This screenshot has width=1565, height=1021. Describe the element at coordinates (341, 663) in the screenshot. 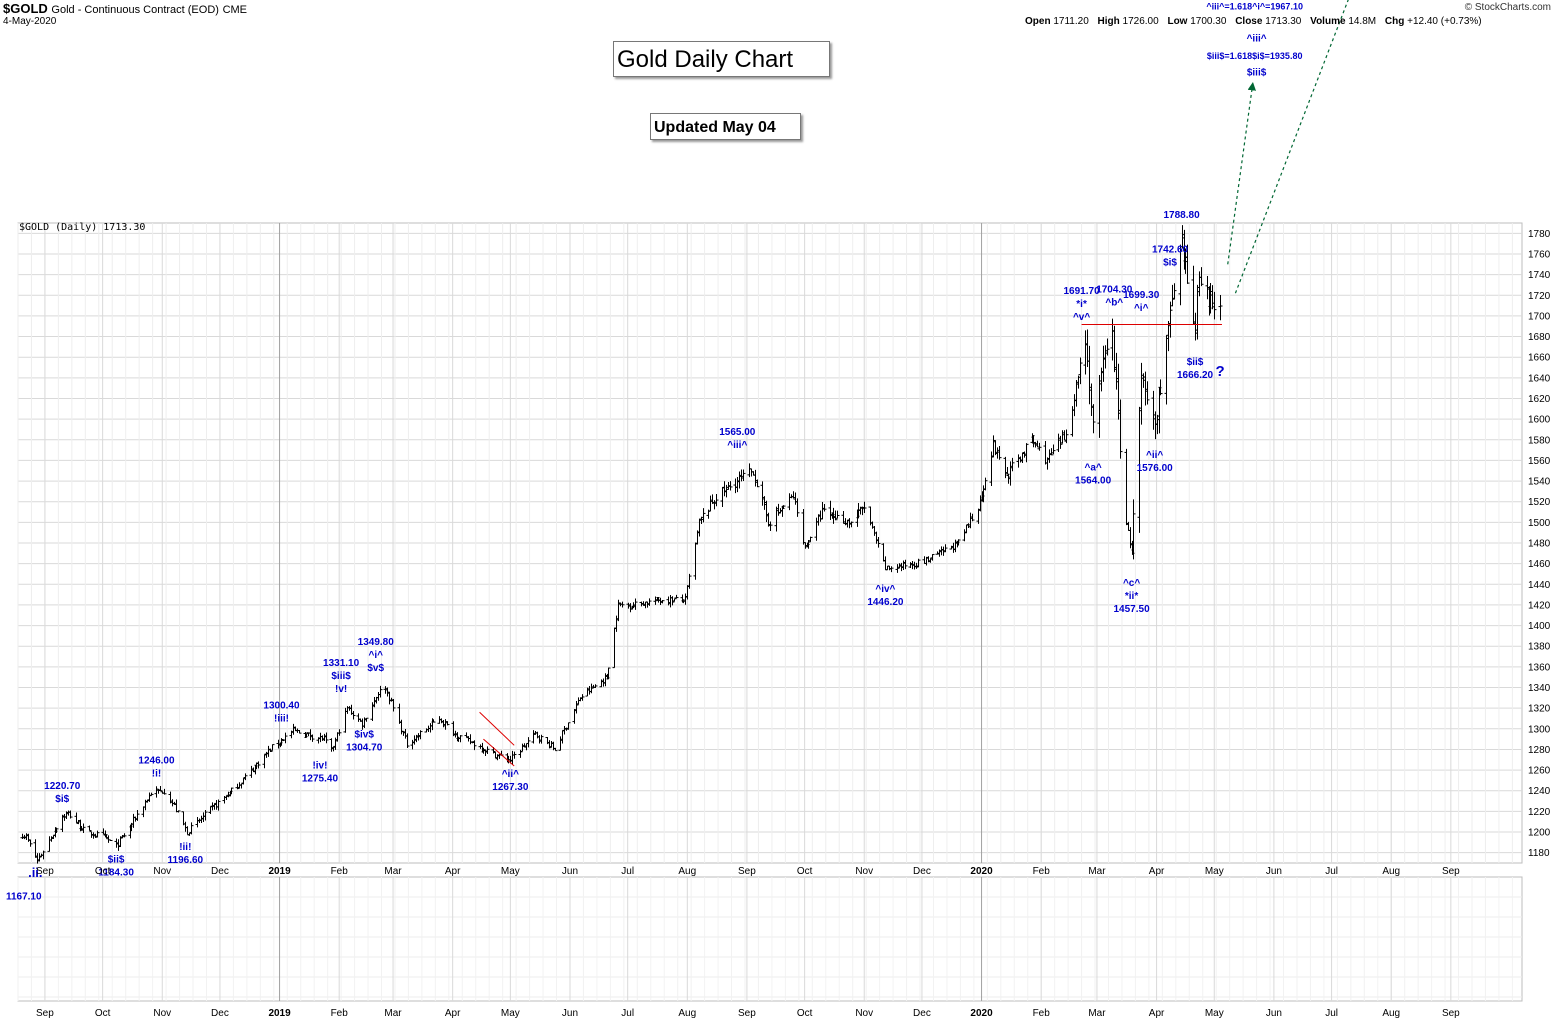

I see `wave-label: 1331.10` at that location.